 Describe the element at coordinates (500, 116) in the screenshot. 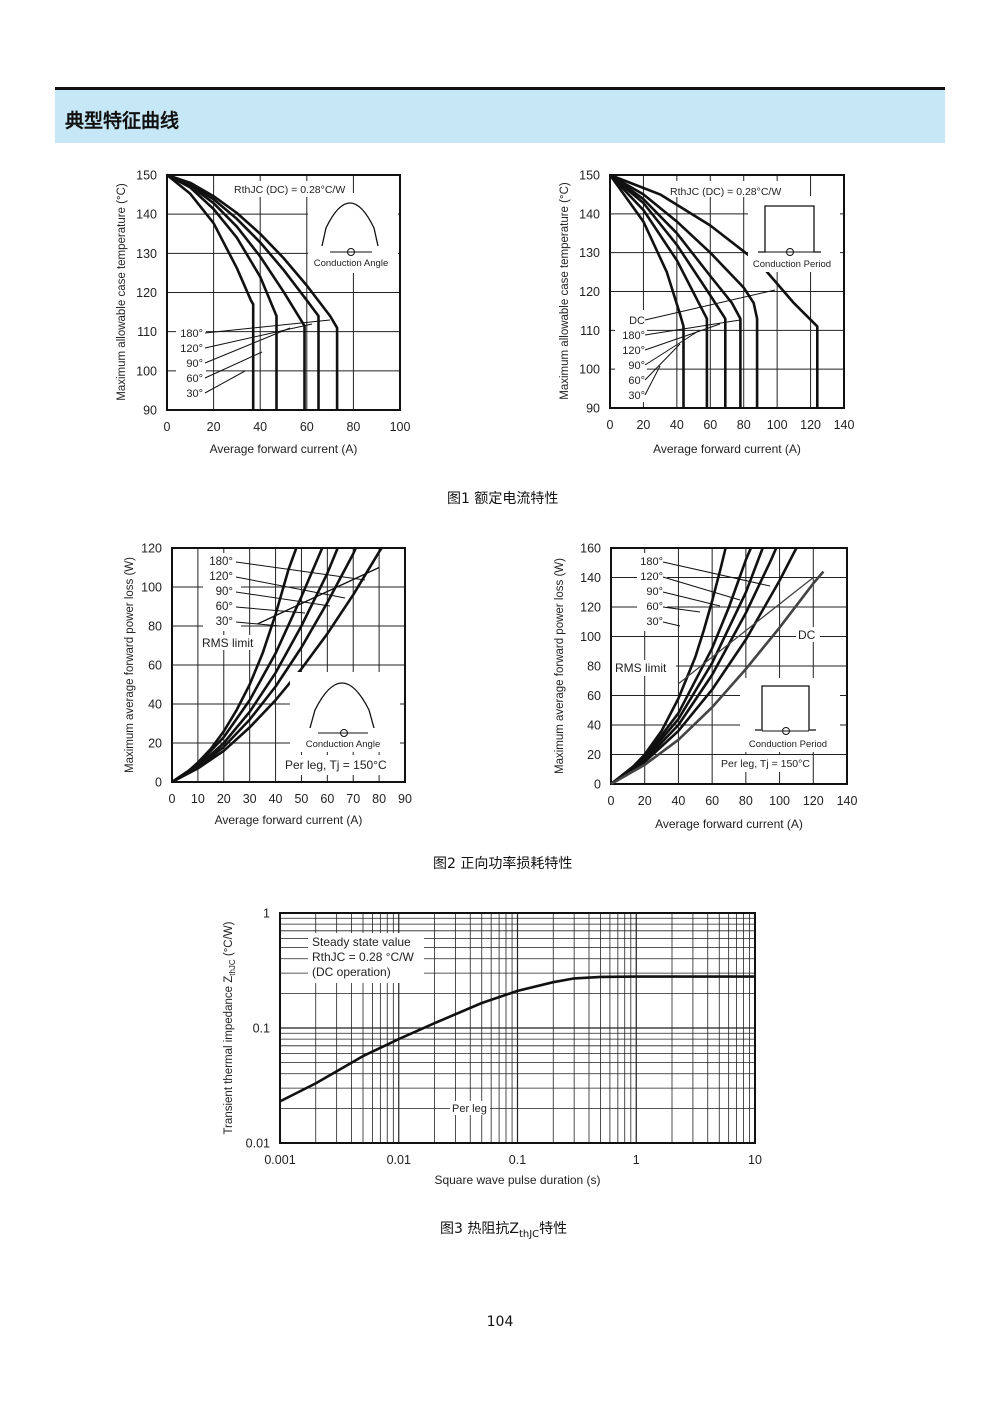

I see `section-header` at that location.